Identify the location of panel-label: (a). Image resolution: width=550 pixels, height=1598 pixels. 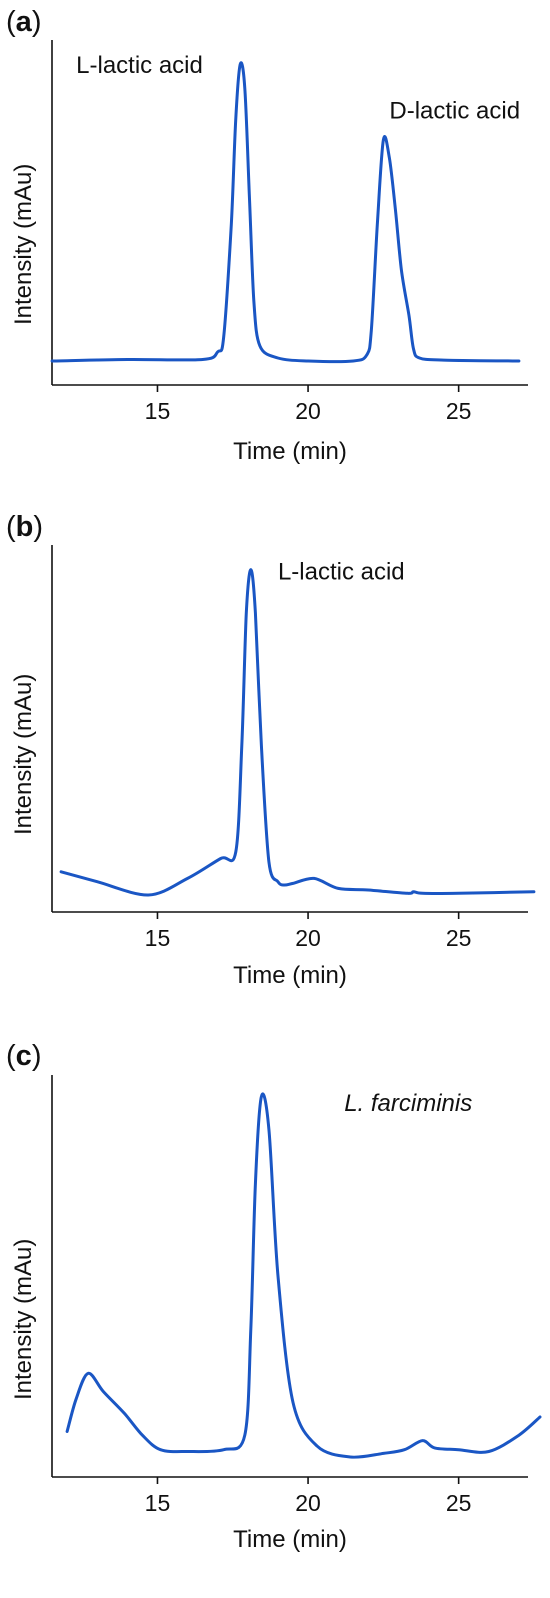
(24, 22).